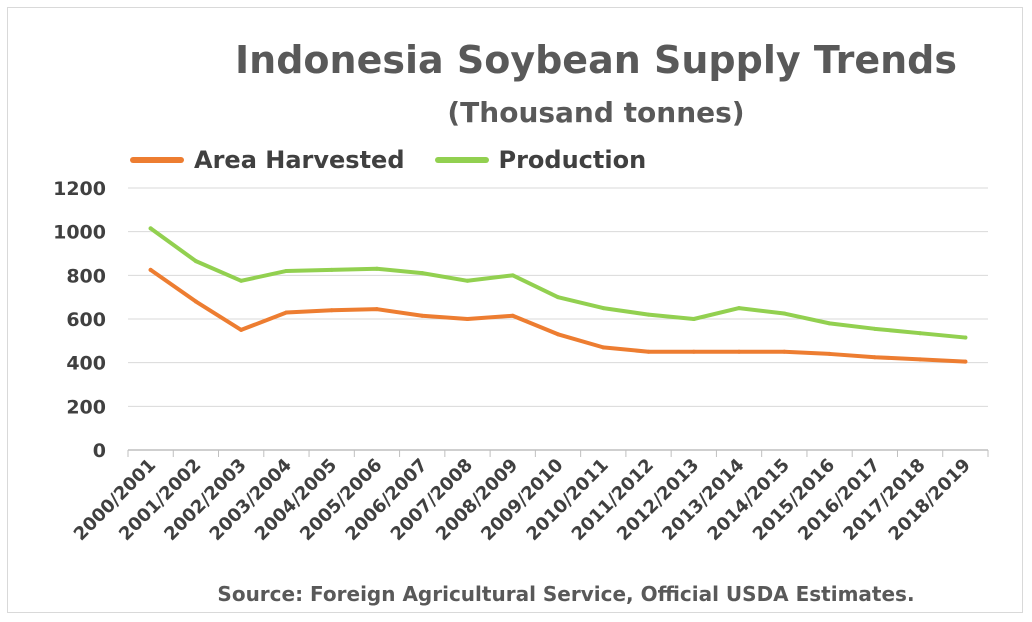 The height and width of the screenshot is (622, 1032). Describe the element at coordinates (558, 315) in the screenshot. I see `series-line-area-harvested` at that location.